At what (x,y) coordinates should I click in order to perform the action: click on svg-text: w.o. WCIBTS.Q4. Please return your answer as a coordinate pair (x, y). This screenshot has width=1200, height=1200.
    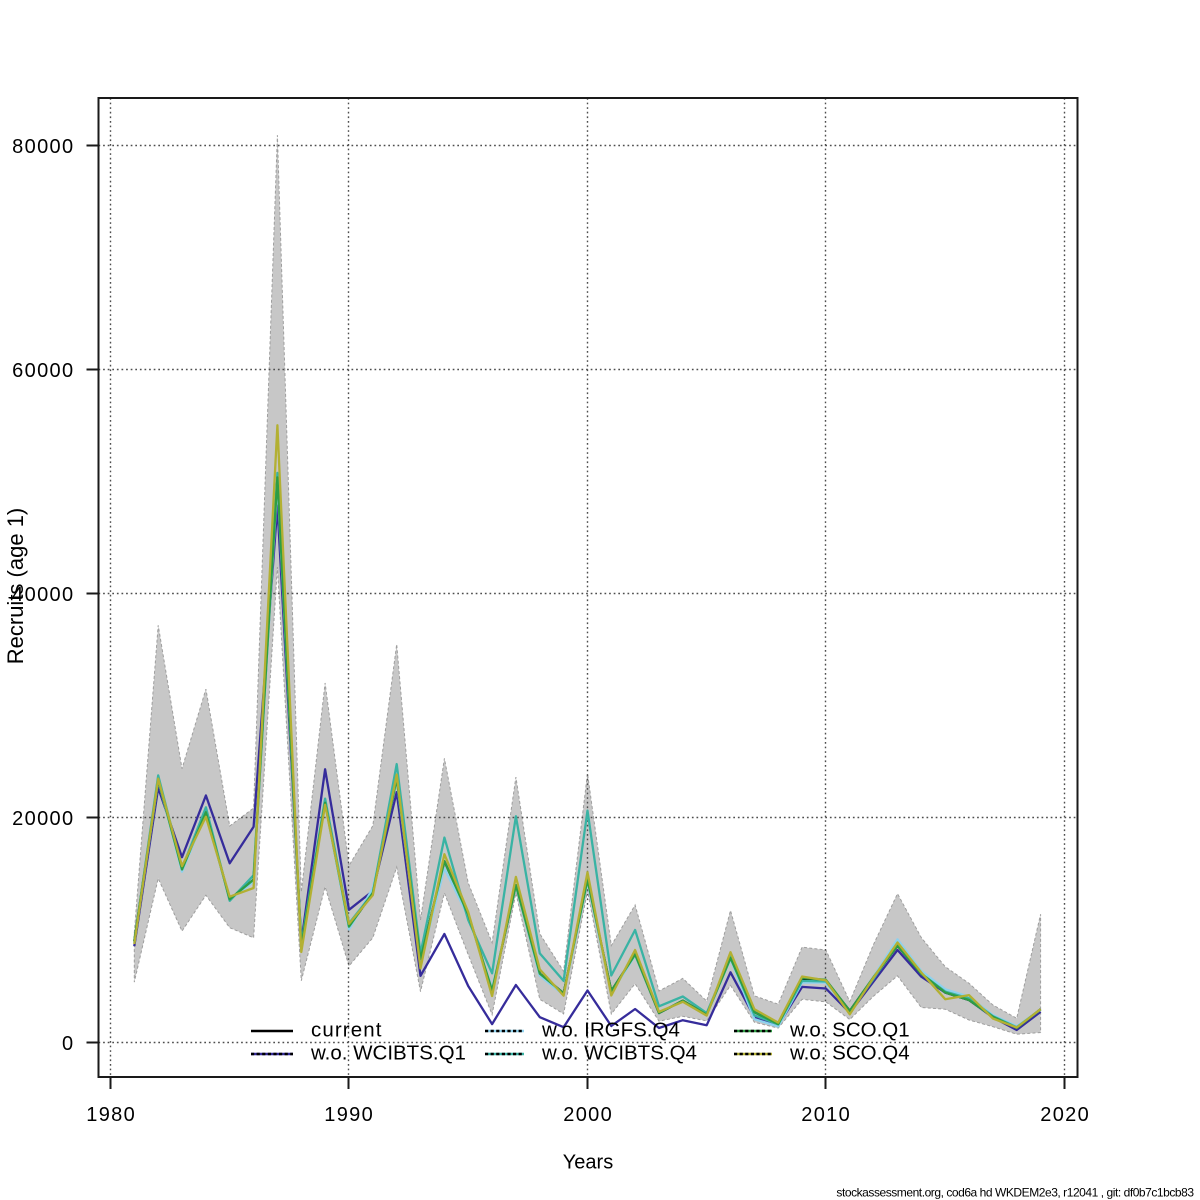
    Looking at the image, I should click on (619, 1053).